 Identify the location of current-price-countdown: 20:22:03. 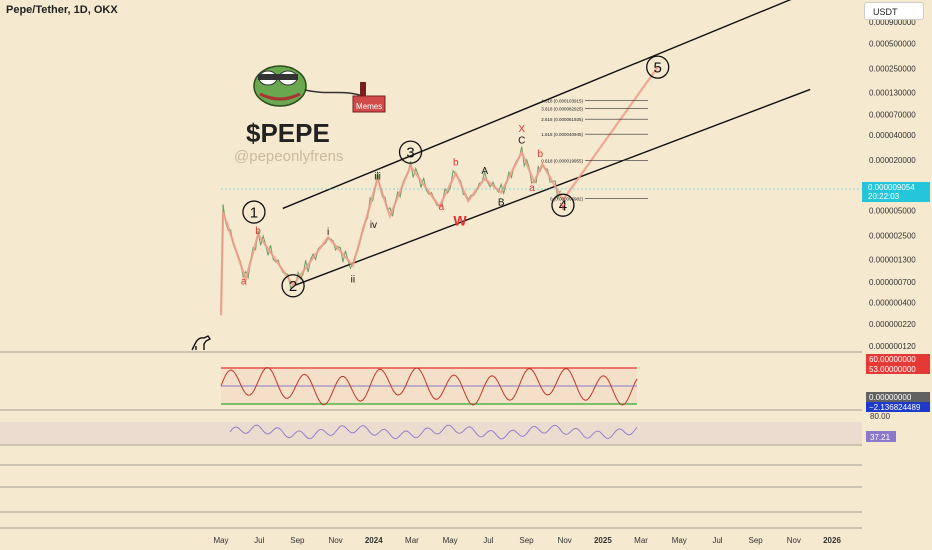
(884, 196).